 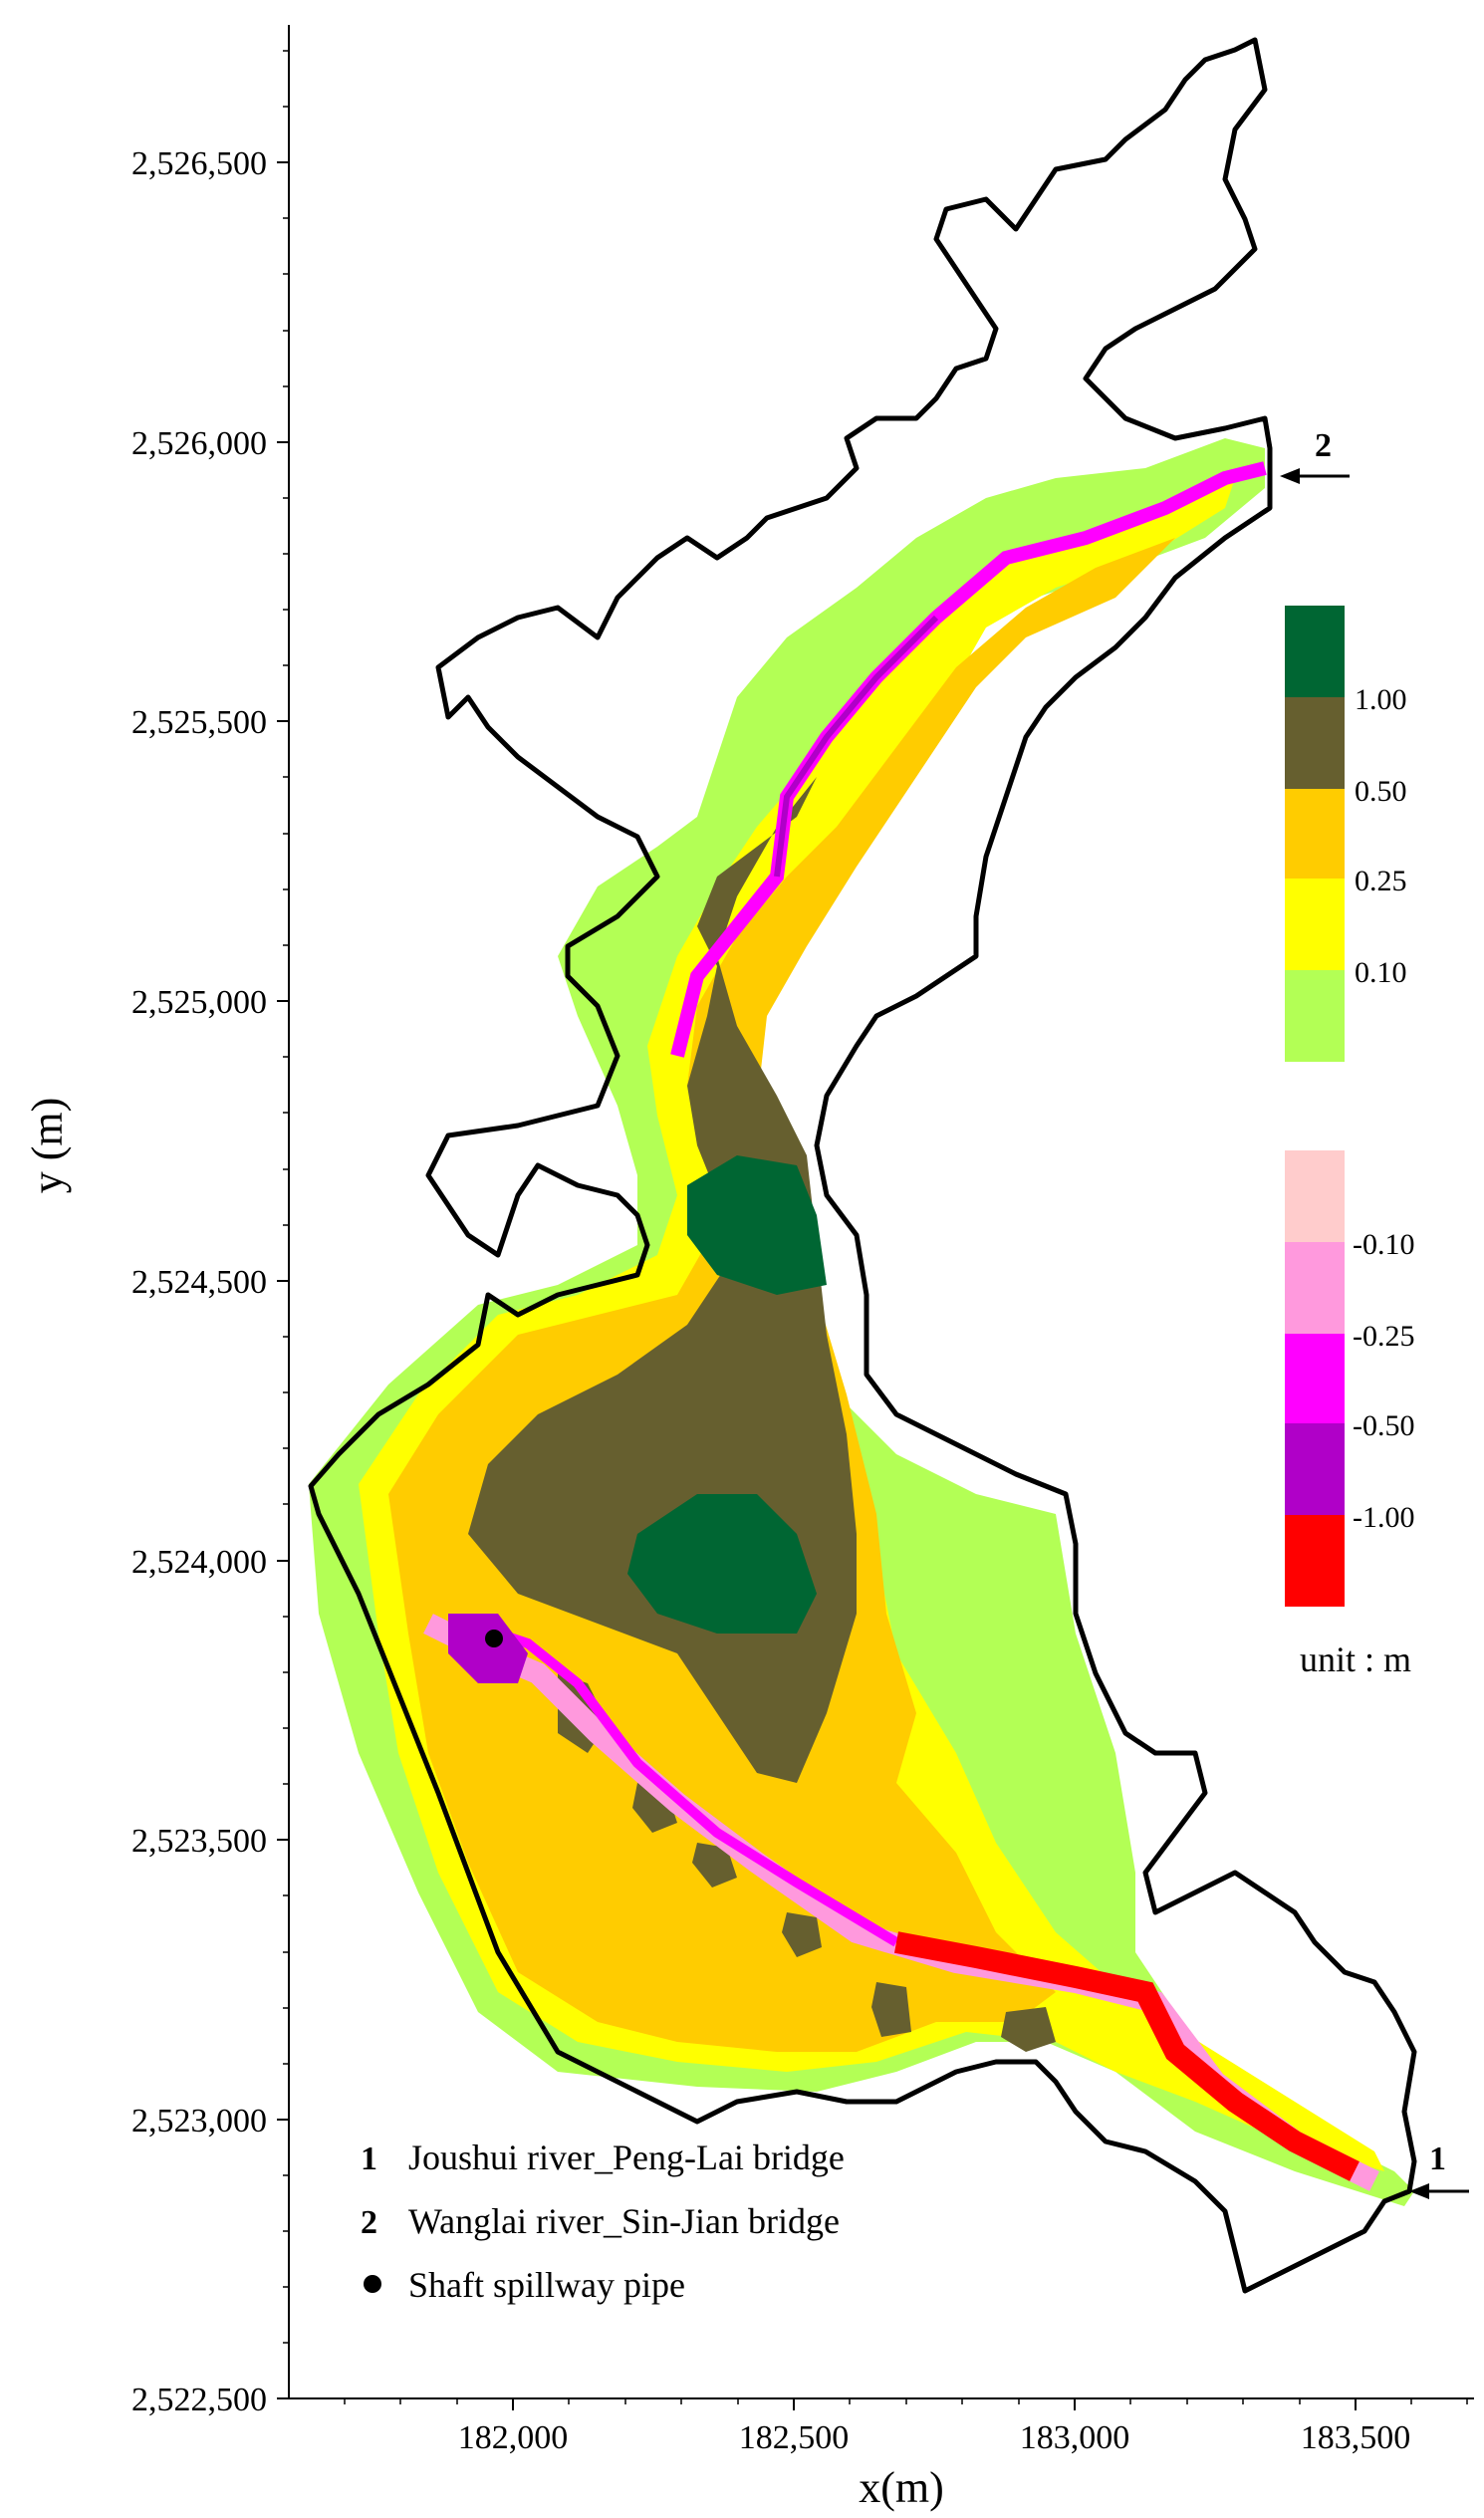 I want to click on legend-label: -0.25, so click(x=1384, y=1336).